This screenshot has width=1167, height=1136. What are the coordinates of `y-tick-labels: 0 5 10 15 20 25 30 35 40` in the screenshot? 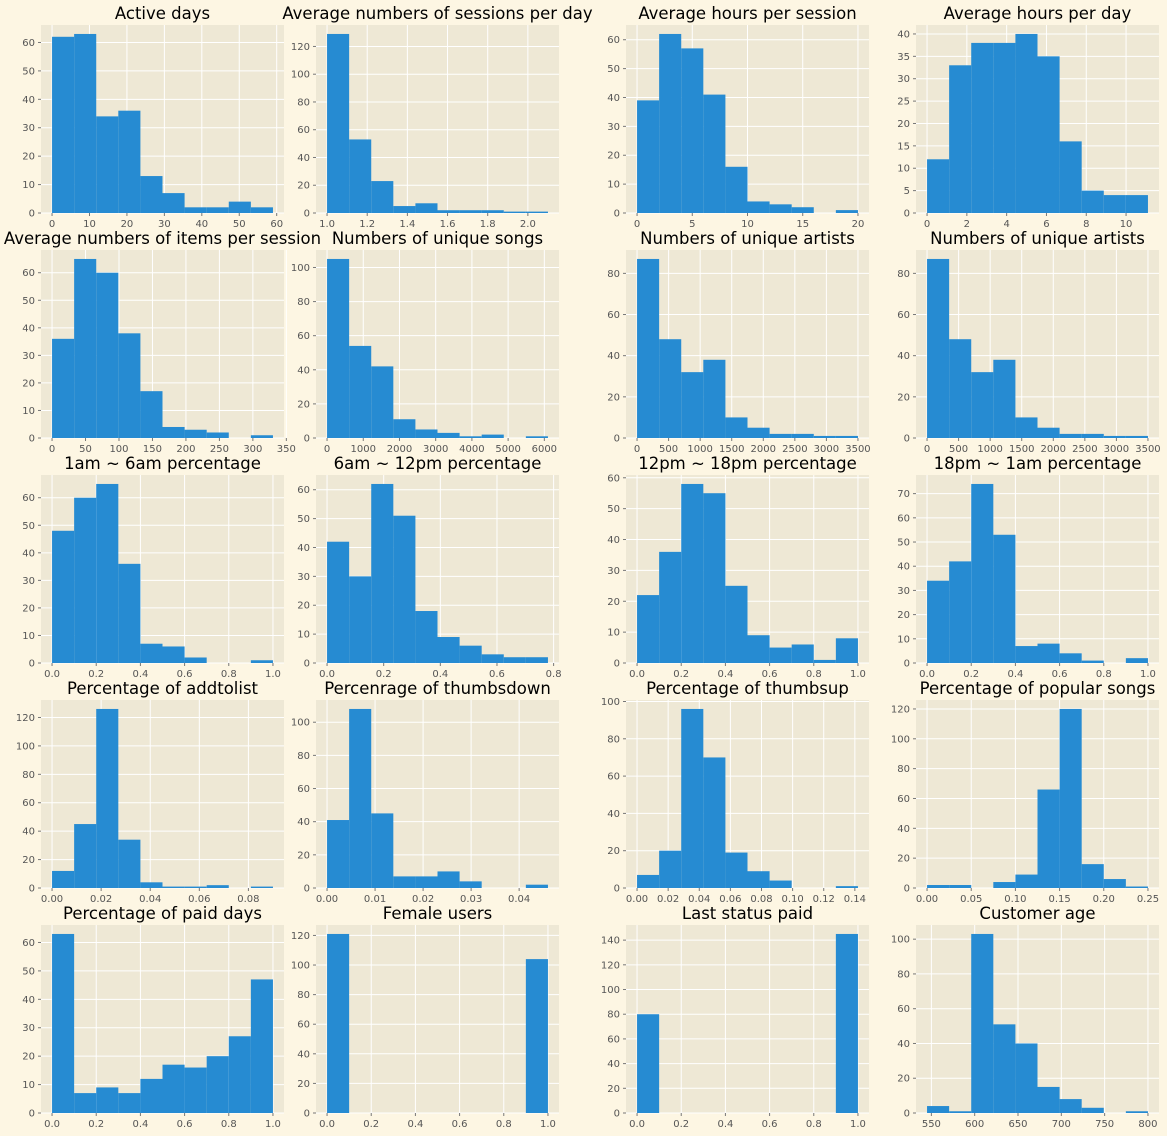 It's located at (906, 124).